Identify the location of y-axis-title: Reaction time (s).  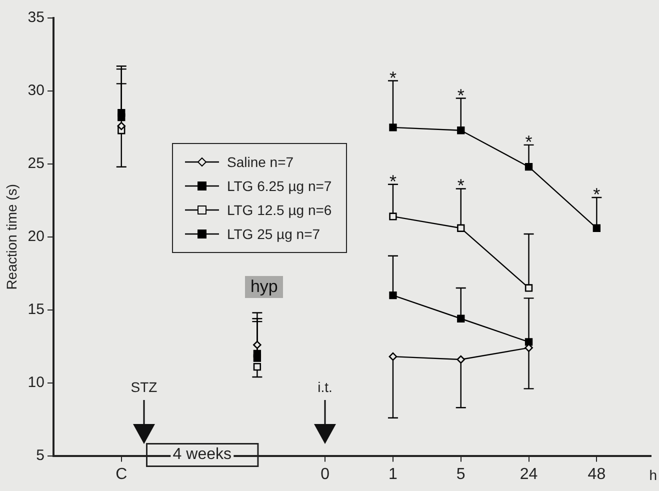
(11, 237).